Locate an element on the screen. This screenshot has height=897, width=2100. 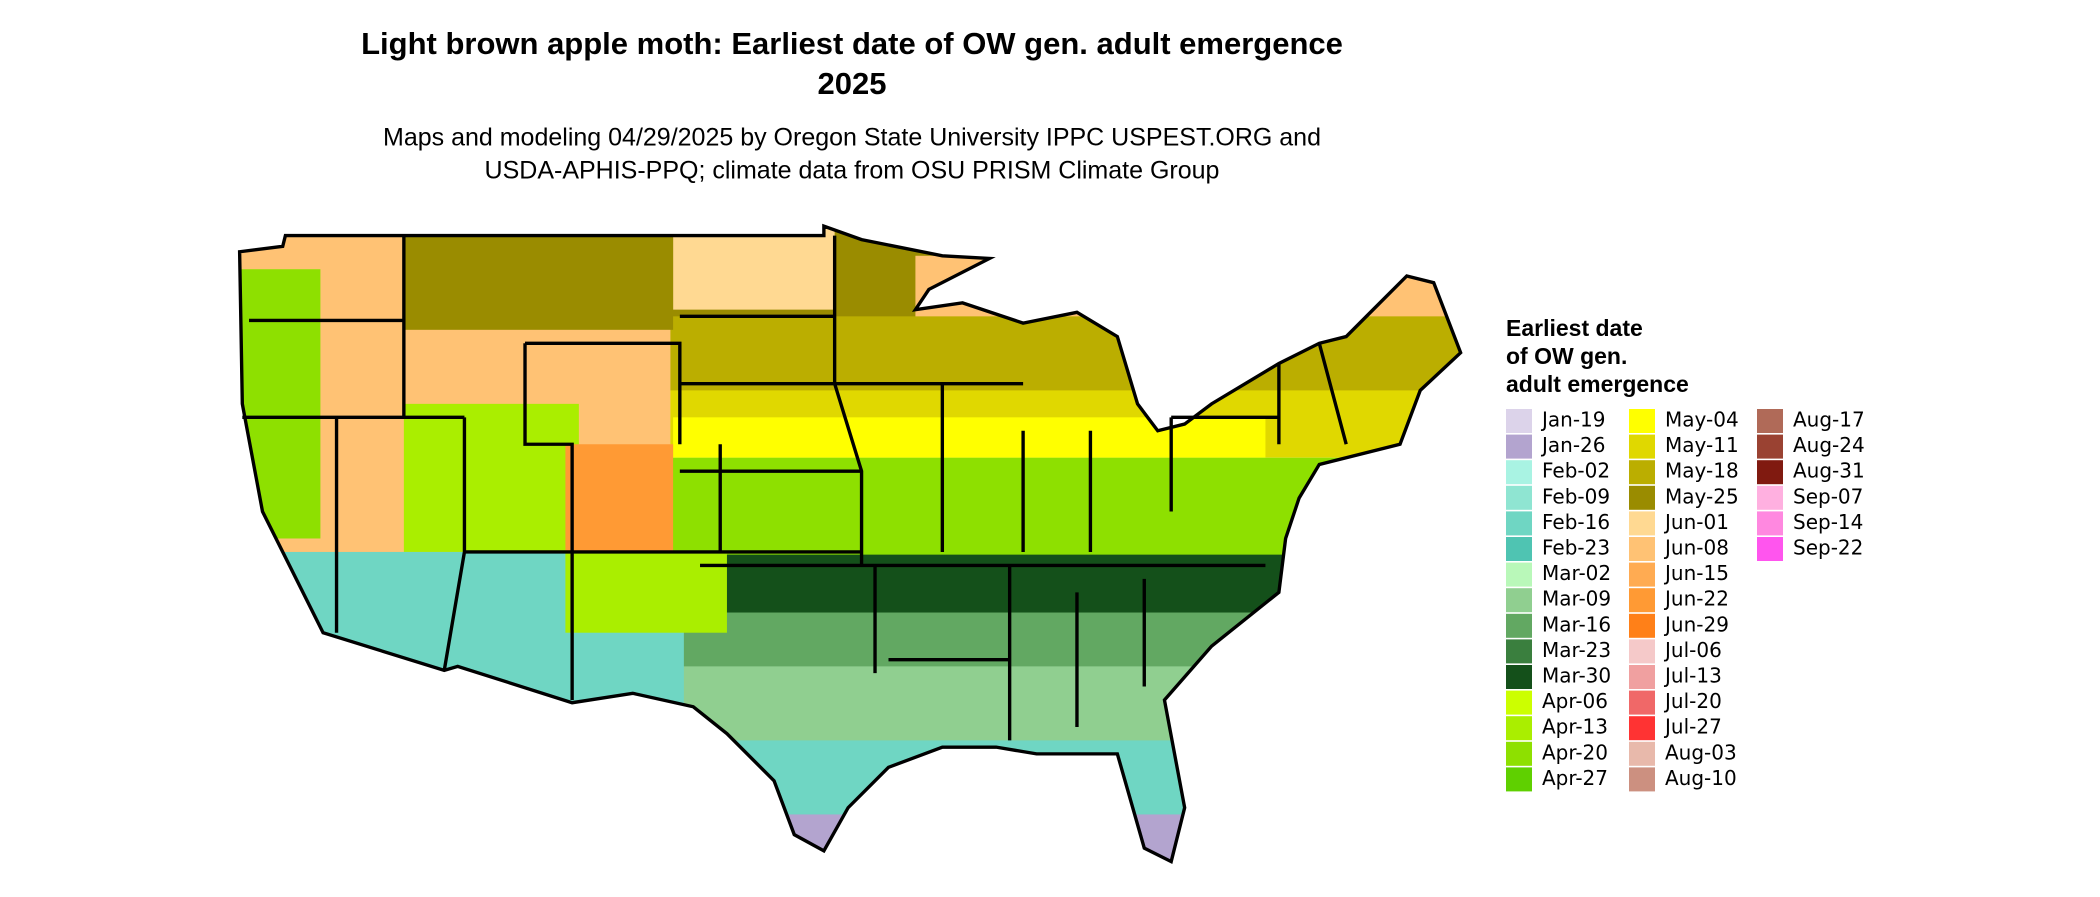
legend-label: Jun-29 is located at coordinates (1696, 624).